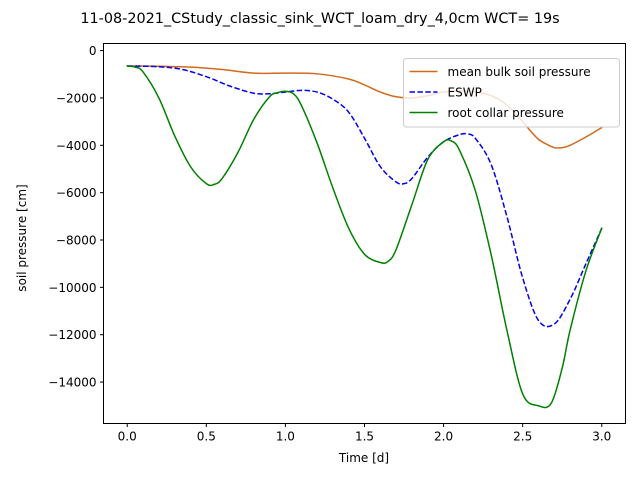 The width and height of the screenshot is (640, 480). What do you see at coordinates (363, 458) in the screenshot?
I see `x-axis-title: Time [d]` at bounding box center [363, 458].